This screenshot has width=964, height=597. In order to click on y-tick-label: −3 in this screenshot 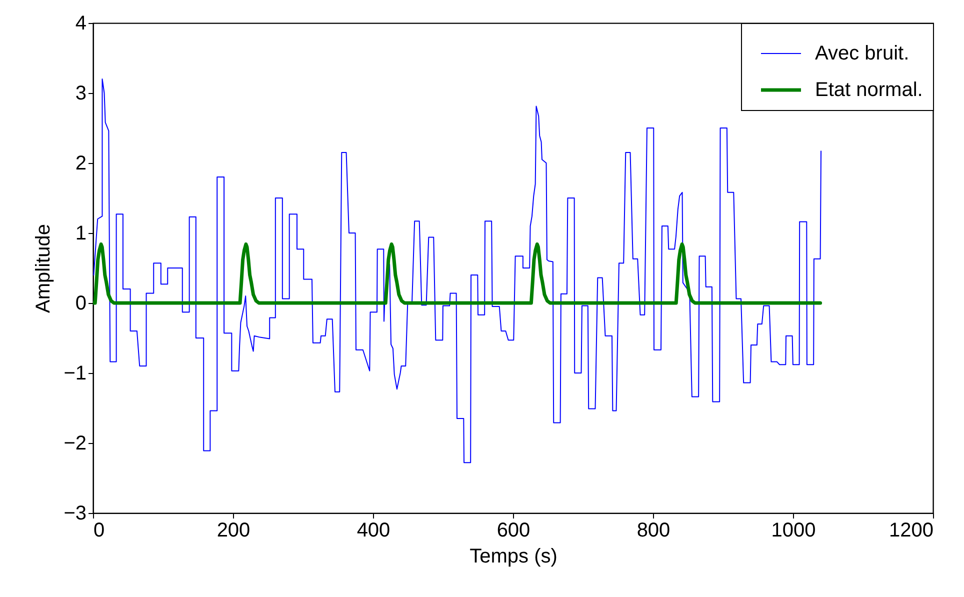, I will do `click(75, 513)`.